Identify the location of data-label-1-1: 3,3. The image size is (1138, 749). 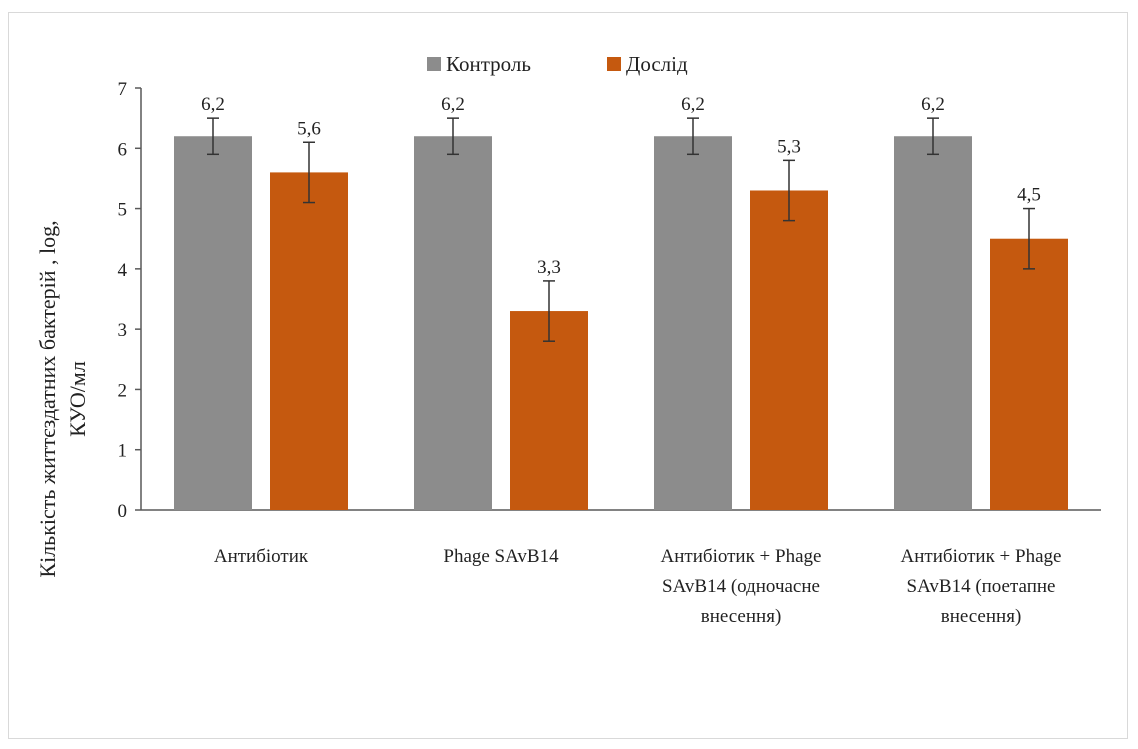
(549, 267).